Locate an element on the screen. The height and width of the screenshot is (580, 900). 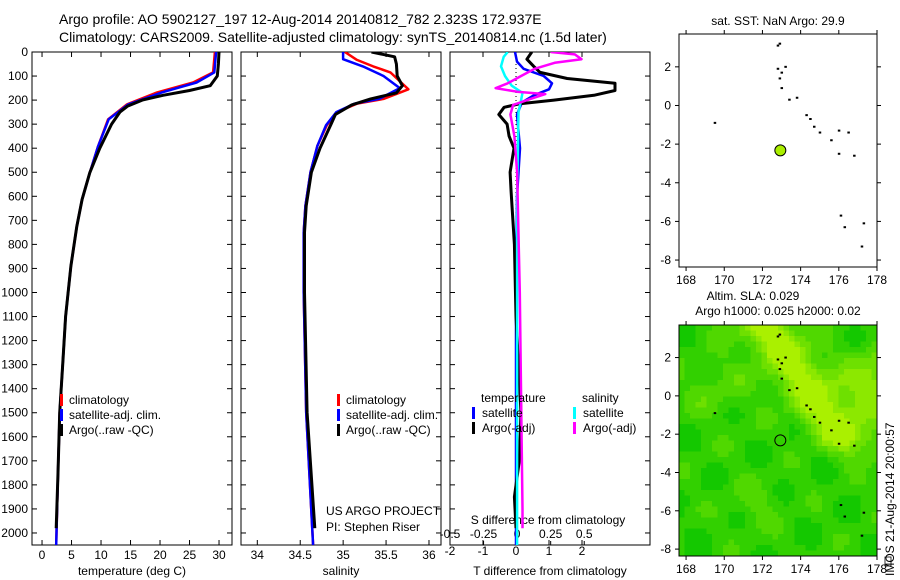
series-group is located at coordinates (555, 298).